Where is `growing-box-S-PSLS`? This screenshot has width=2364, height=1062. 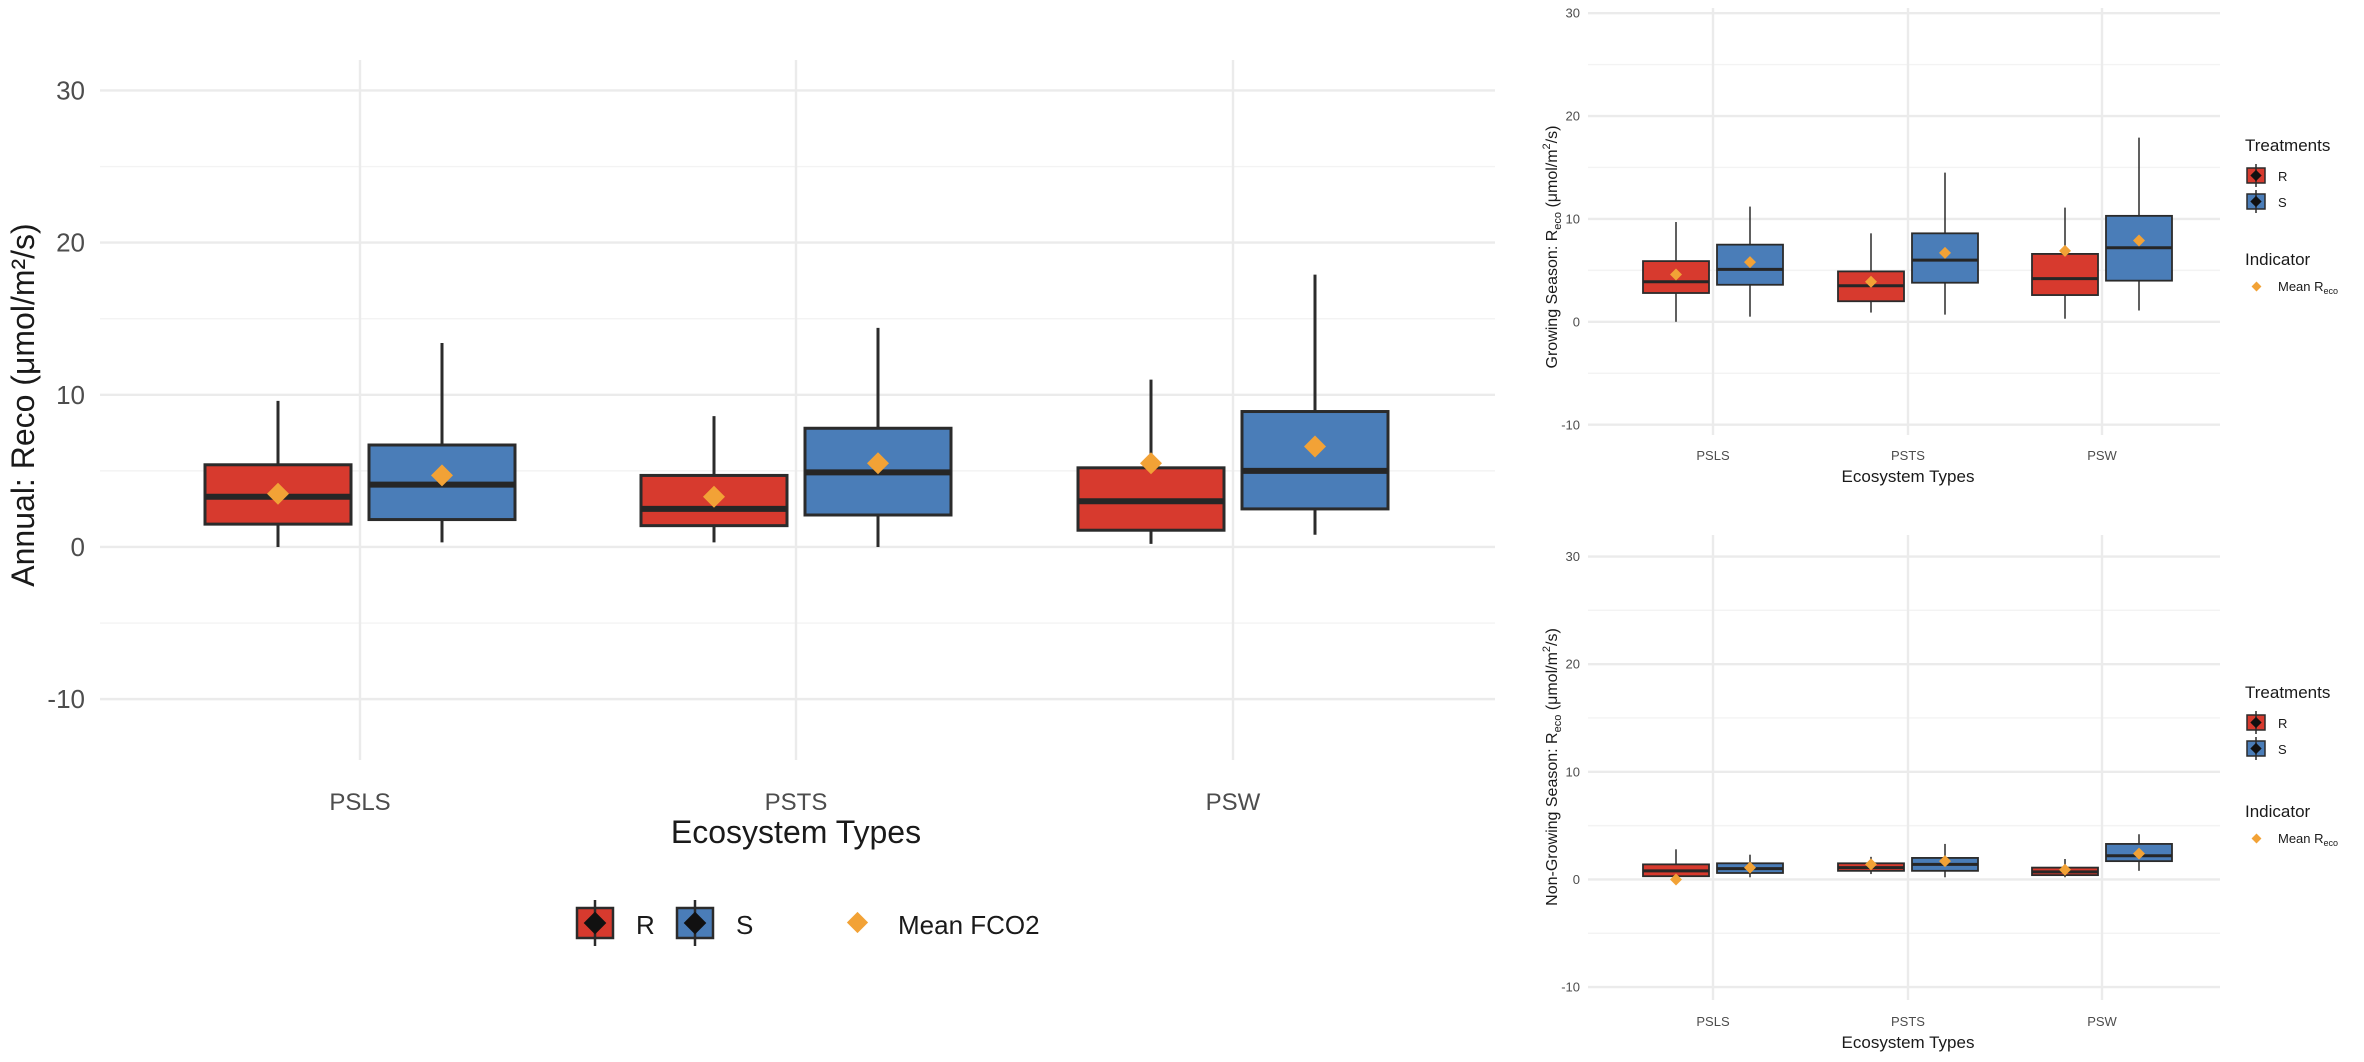
growing-box-S-PSLS is located at coordinates (1750, 261).